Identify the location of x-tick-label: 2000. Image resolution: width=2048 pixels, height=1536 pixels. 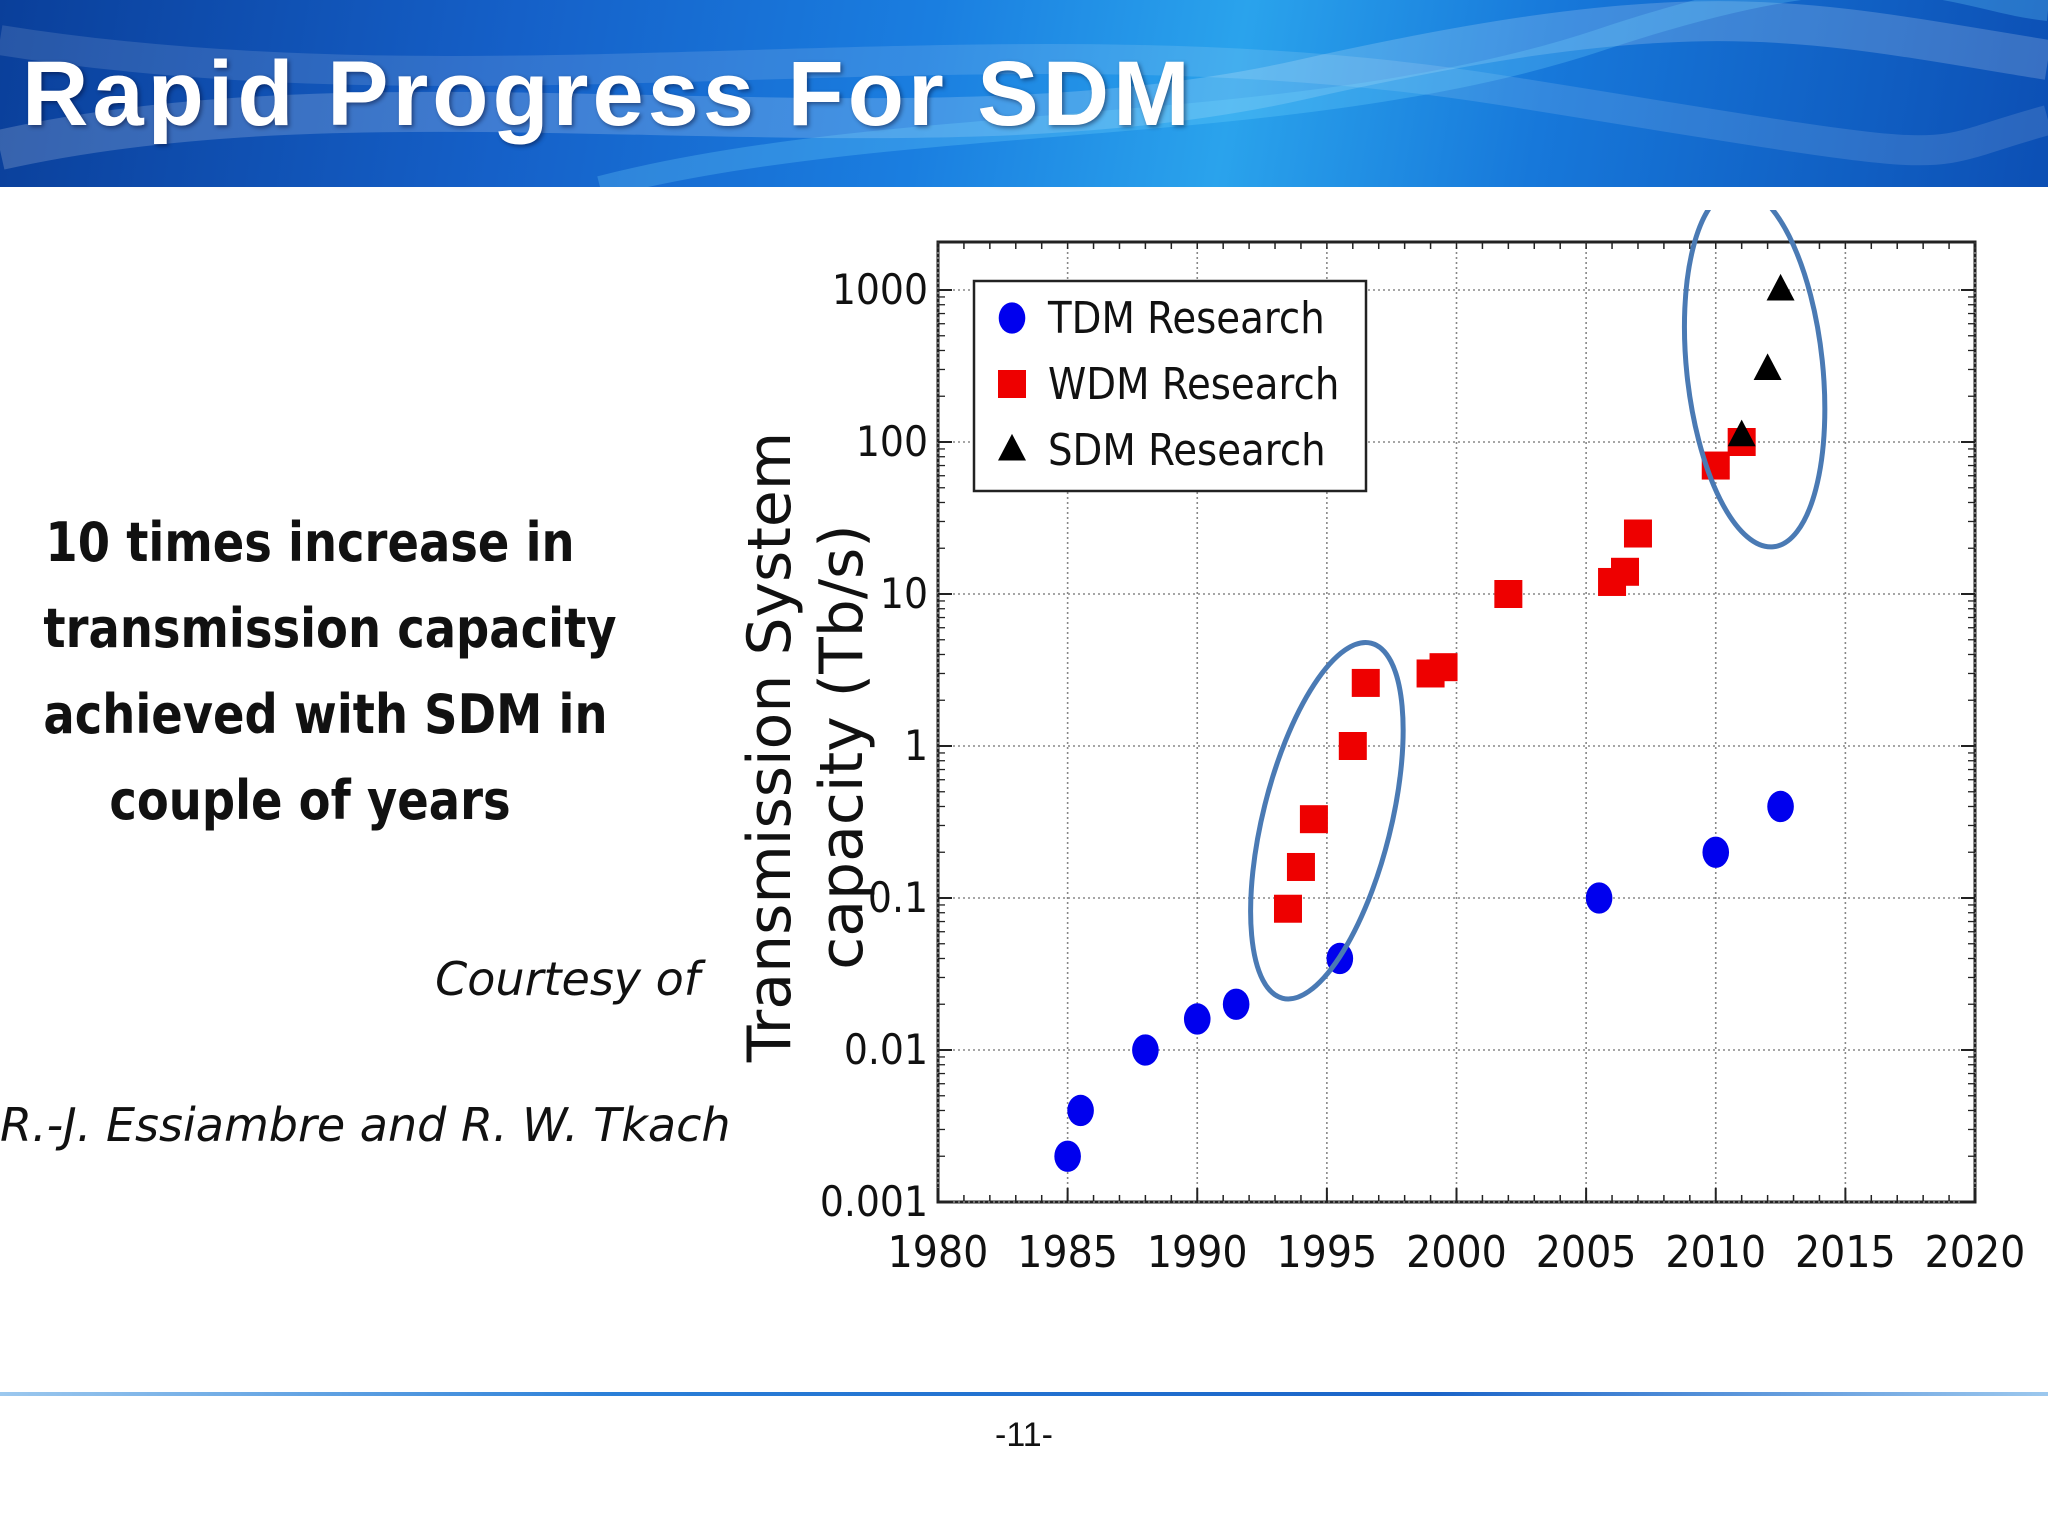
(1456, 1252).